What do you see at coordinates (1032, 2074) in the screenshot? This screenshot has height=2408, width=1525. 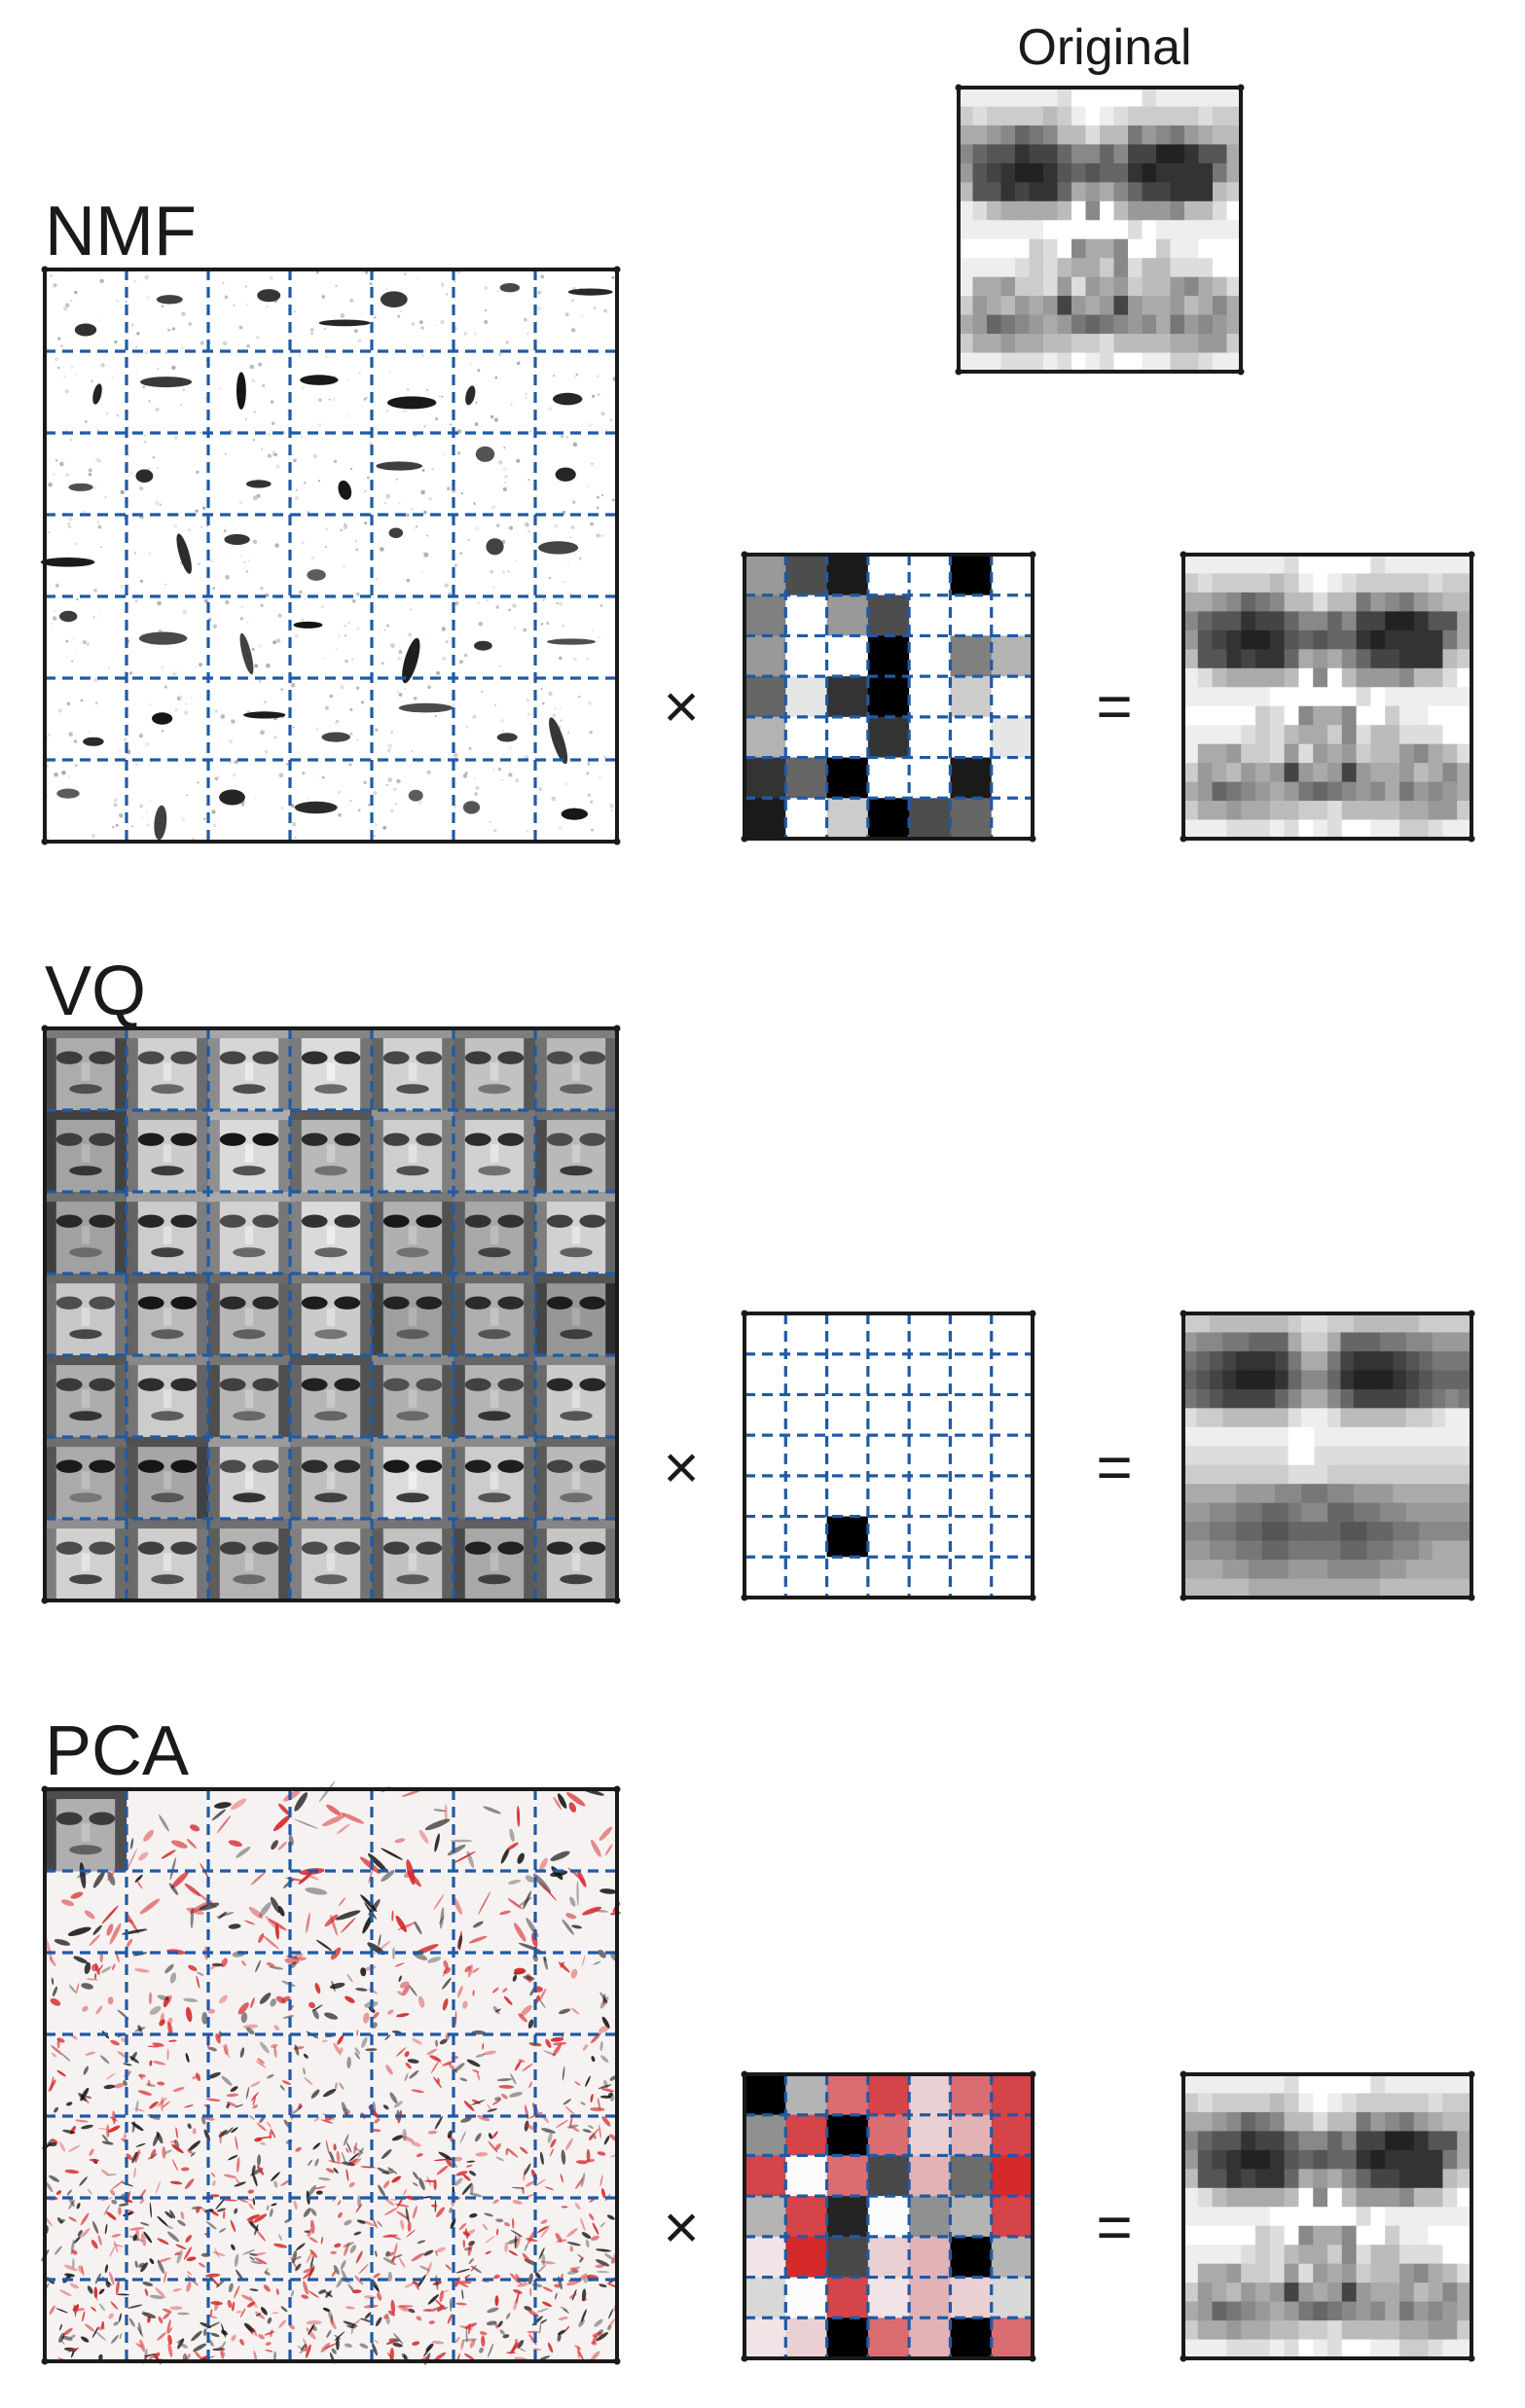 I see `pca-encoding-frame-corner` at bounding box center [1032, 2074].